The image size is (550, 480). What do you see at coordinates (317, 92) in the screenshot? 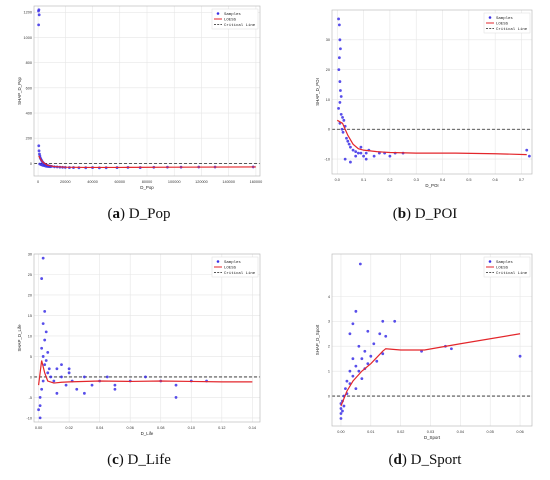
I see `ylabel-b: SHAP_D_POI` at bounding box center [317, 92].